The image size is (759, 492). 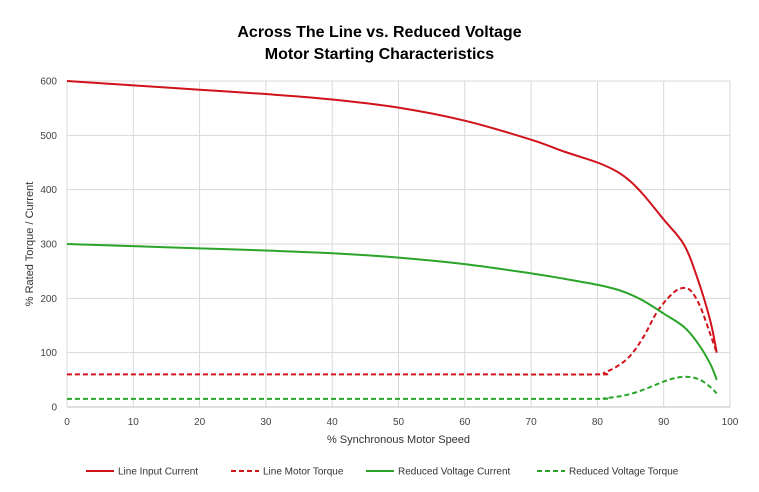 What do you see at coordinates (48, 190) in the screenshot?
I see `y-tick-label: 400` at bounding box center [48, 190].